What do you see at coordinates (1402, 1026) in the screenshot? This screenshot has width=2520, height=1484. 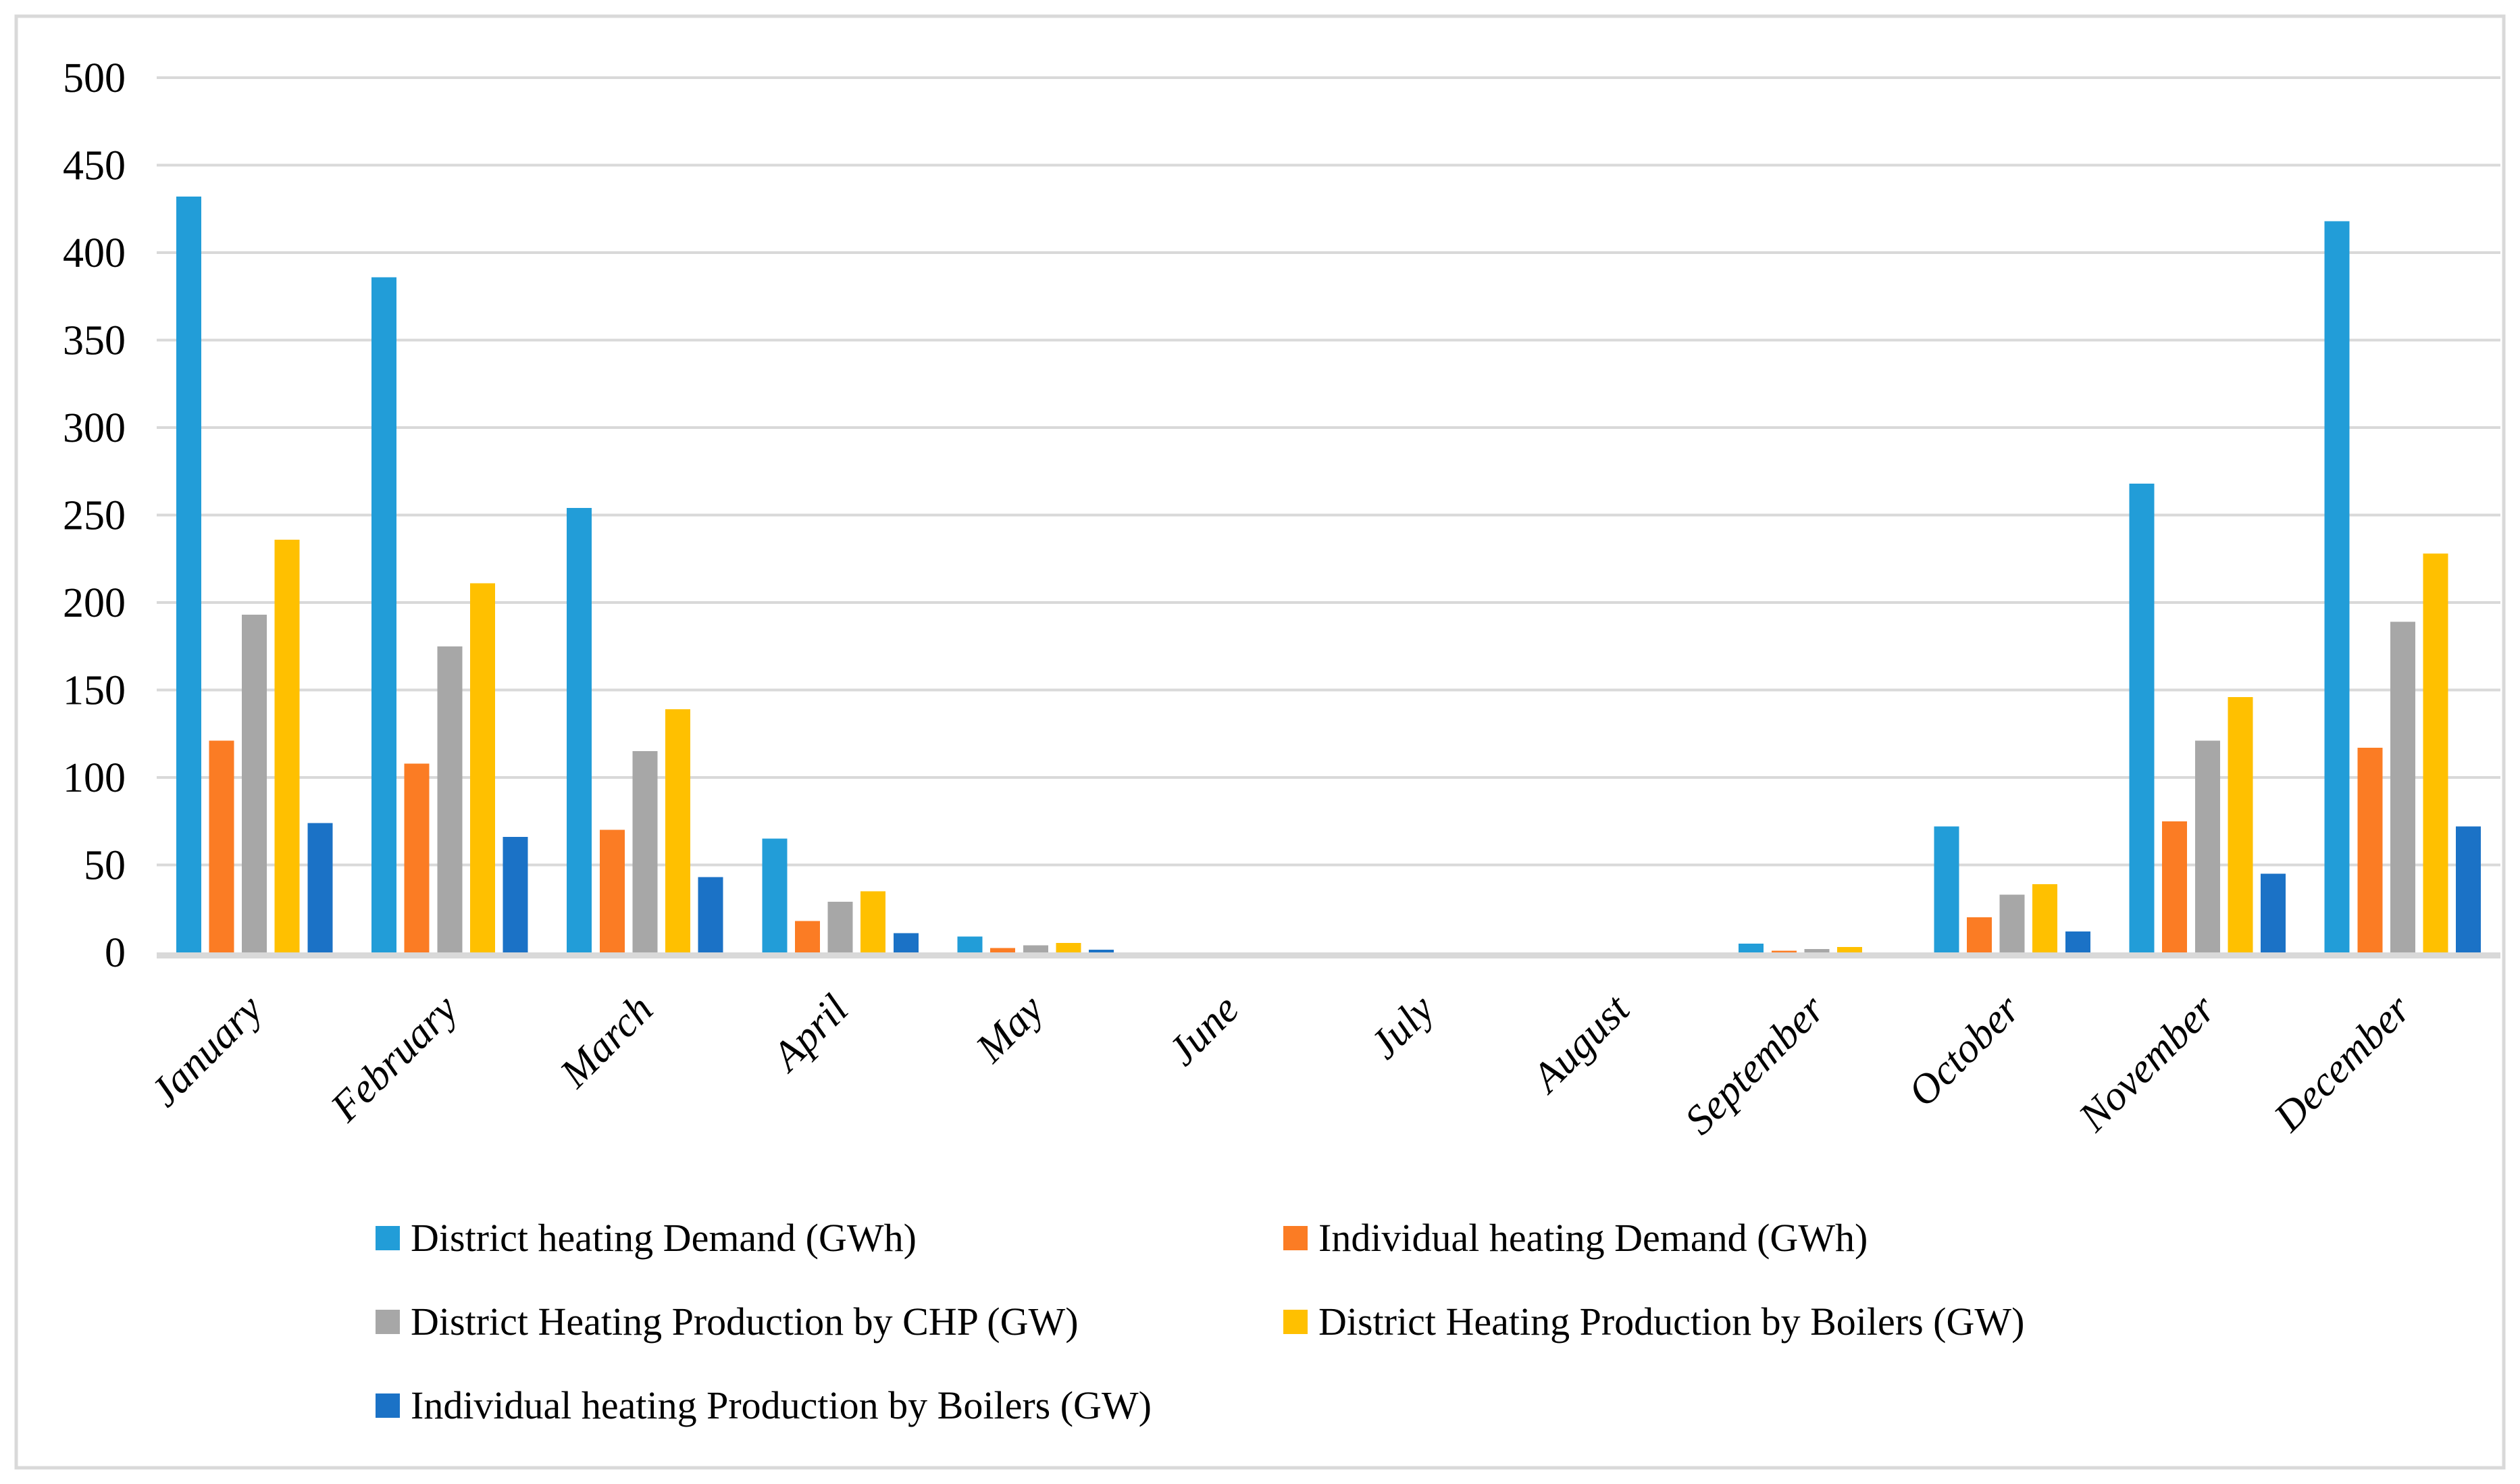 I see `x-axis-label-july: July` at bounding box center [1402, 1026].